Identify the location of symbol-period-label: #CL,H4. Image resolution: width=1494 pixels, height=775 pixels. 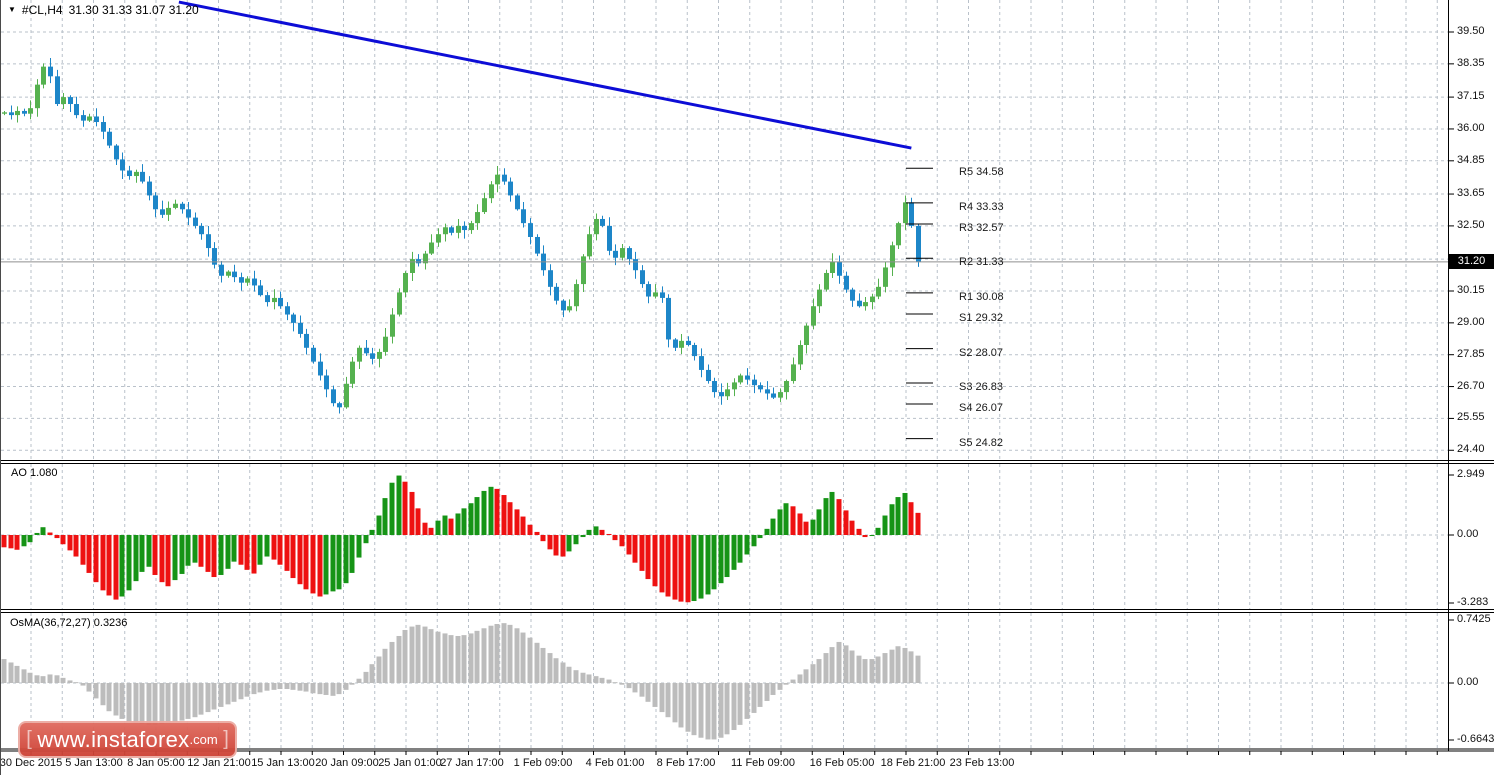
(42, 10).